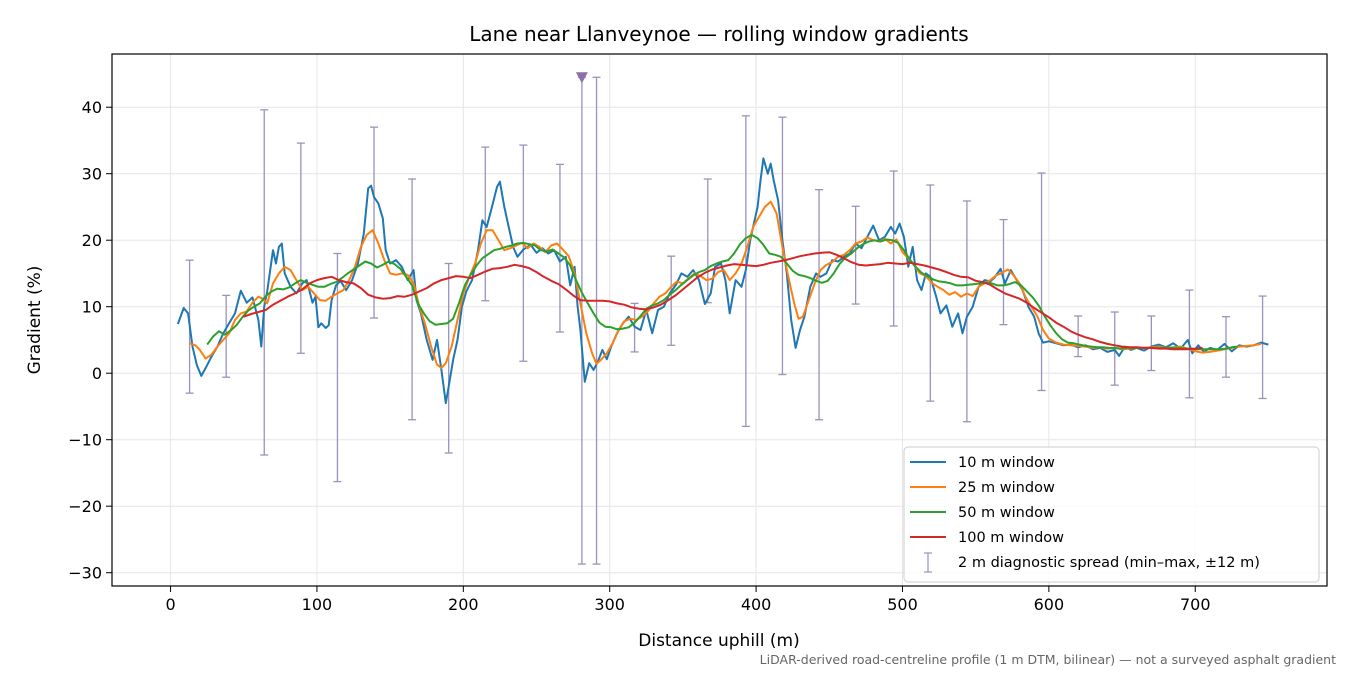 This screenshot has width=1350, height=675. What do you see at coordinates (718, 641) in the screenshot?
I see `x-axis-label: Distance uphill (m)` at bounding box center [718, 641].